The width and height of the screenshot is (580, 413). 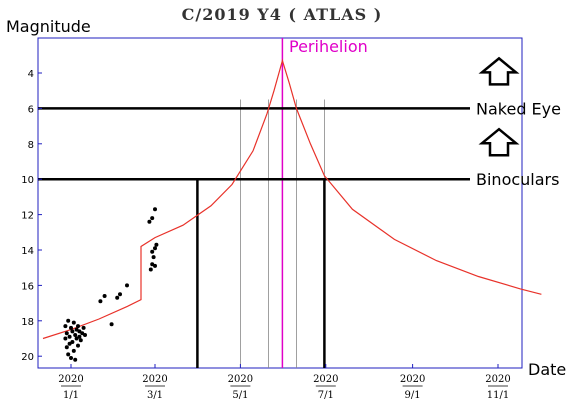 I want to click on y-tick-label: 16, so click(x=27, y=286).